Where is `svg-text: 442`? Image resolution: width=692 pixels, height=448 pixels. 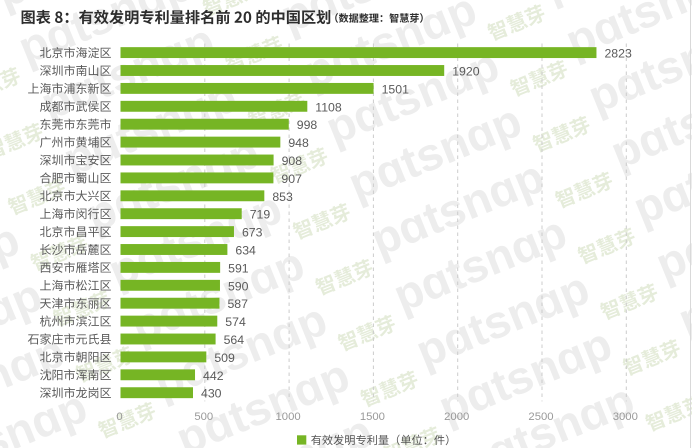 svg-text: 442 is located at coordinates (213, 376).